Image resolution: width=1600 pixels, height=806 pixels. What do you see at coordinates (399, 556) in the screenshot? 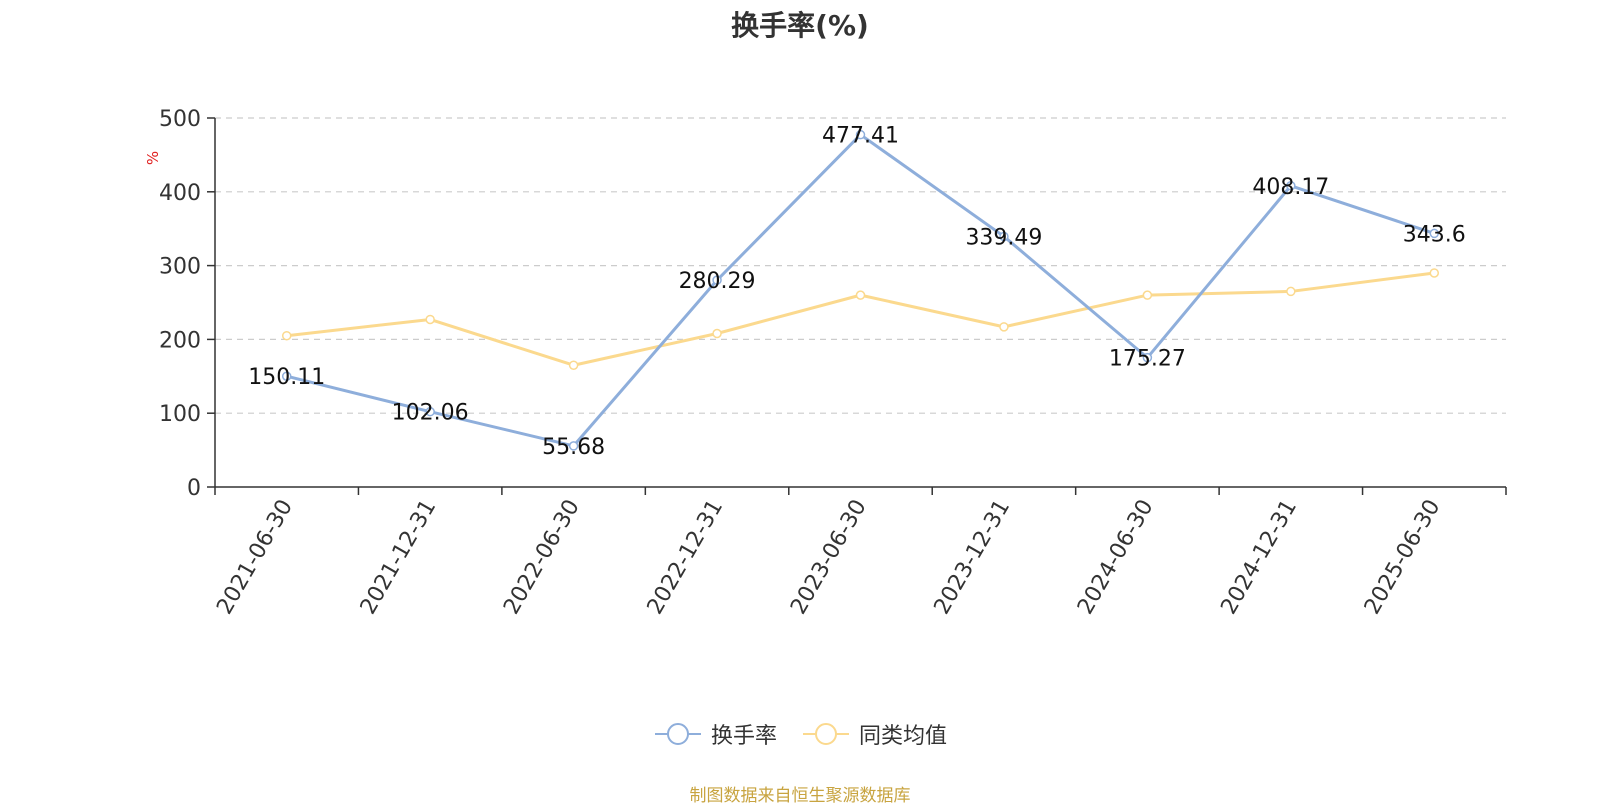
I see `x-tick-label-2021-12-31: 2021-12-31` at bounding box center [399, 556].